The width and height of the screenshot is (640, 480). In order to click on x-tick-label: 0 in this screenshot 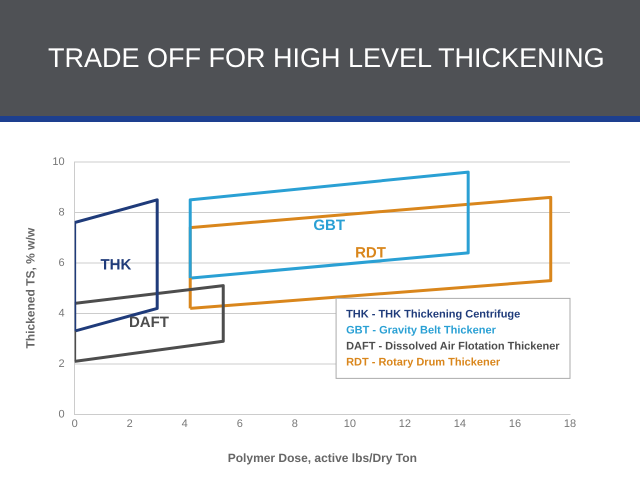, I will do `click(75, 424)`.